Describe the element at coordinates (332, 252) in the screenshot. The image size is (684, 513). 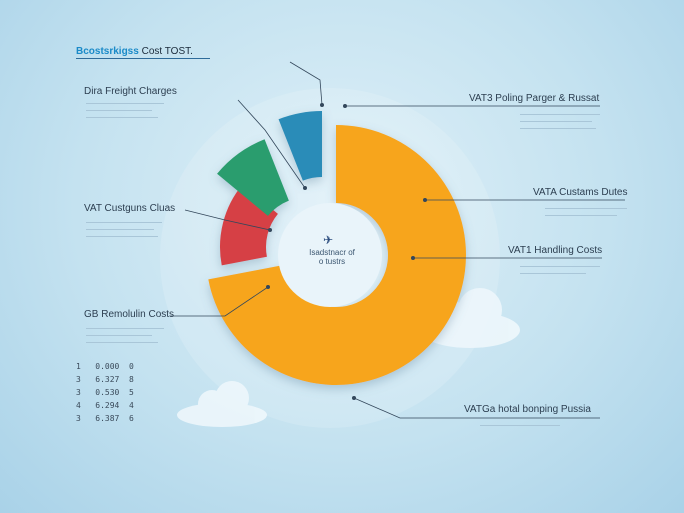
I see `center-line-1: Isadstnacr of` at that location.